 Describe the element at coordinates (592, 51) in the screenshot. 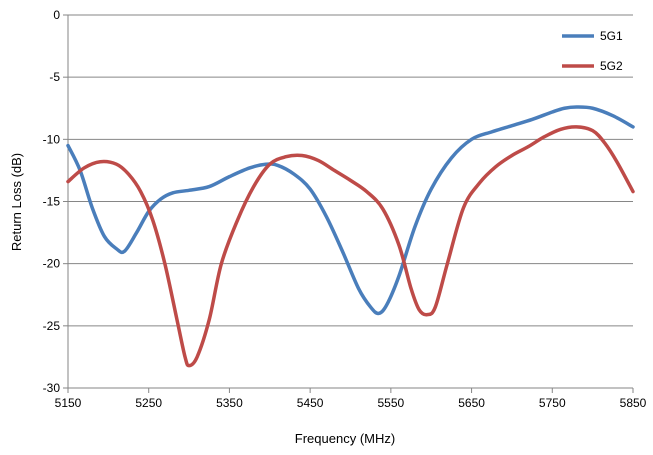

I see `legend: 5G1 5G2` at that location.